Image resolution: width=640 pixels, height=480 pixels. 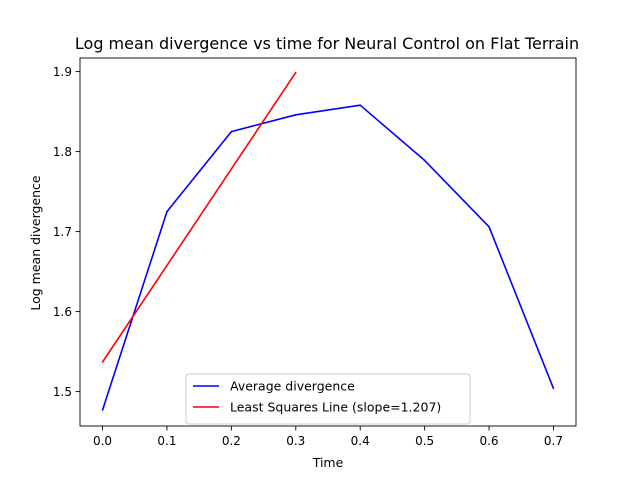 What do you see at coordinates (328, 462) in the screenshot?
I see `x-axis-label: Time` at bounding box center [328, 462].